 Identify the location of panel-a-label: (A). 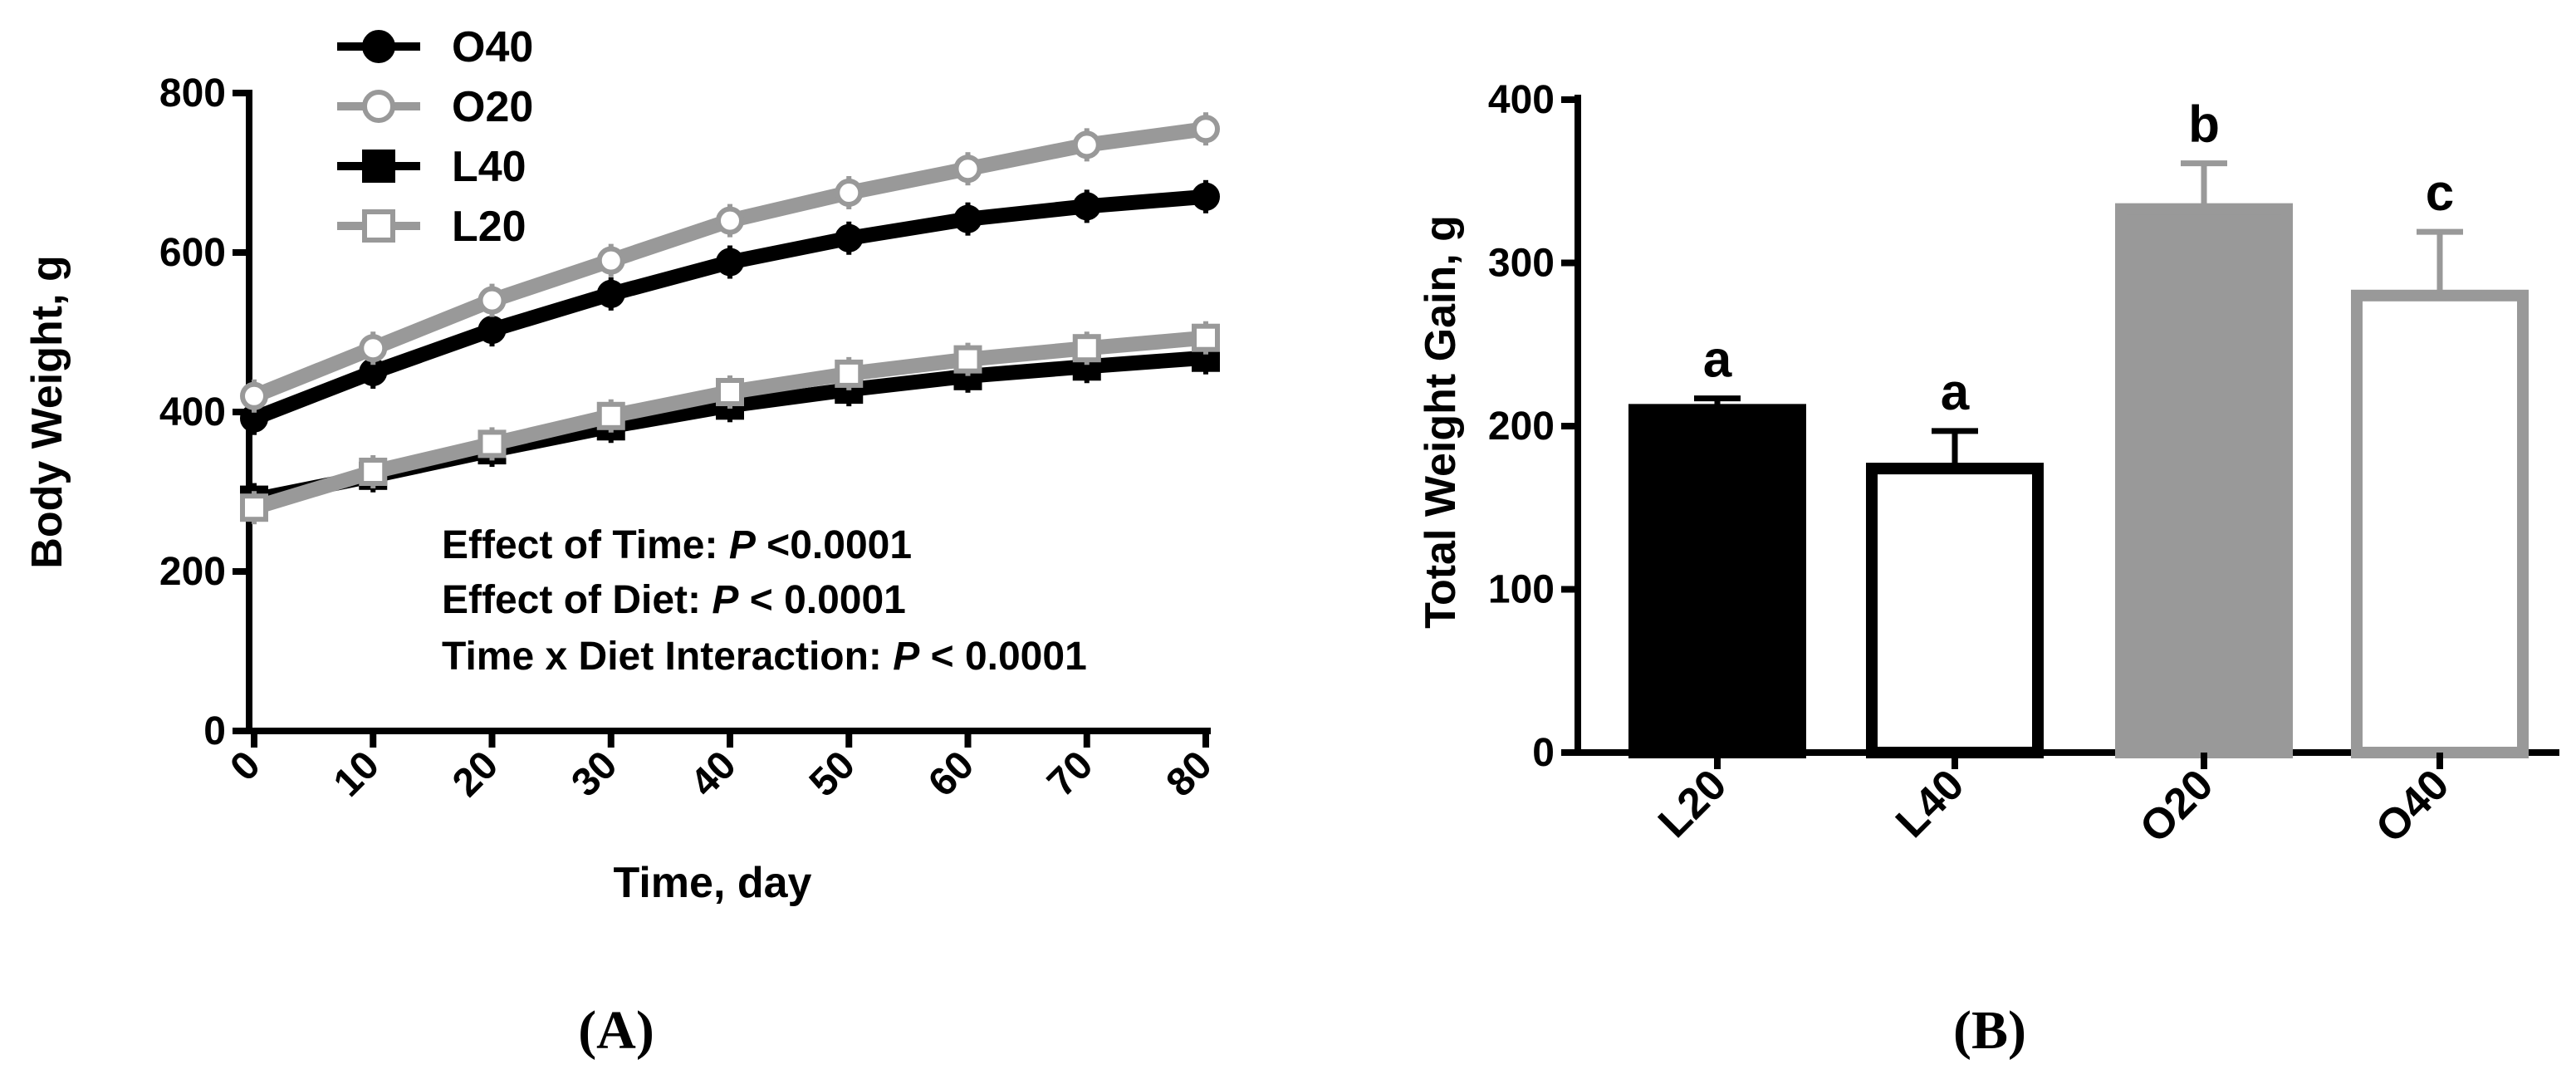
(616, 1031).